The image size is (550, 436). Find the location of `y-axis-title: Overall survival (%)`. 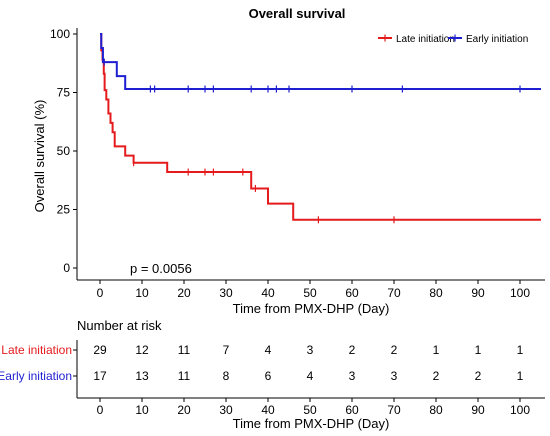

y-axis-title: Overall survival (%) is located at coordinates (39, 156).